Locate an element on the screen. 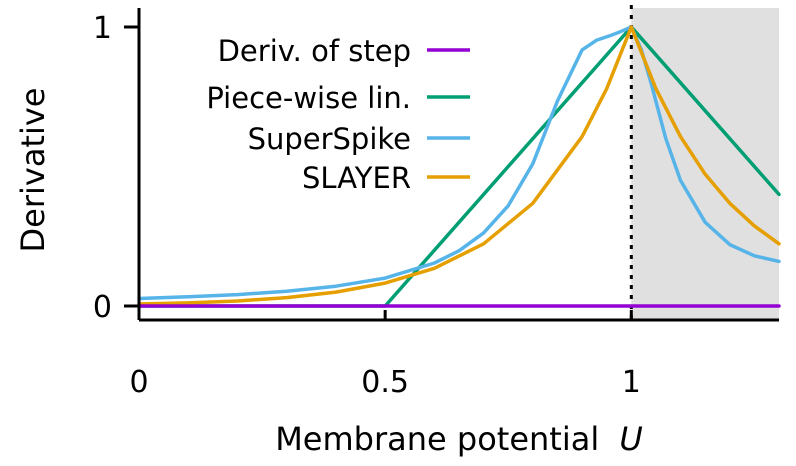  legend-label: Deriv. of step is located at coordinates (314, 51).